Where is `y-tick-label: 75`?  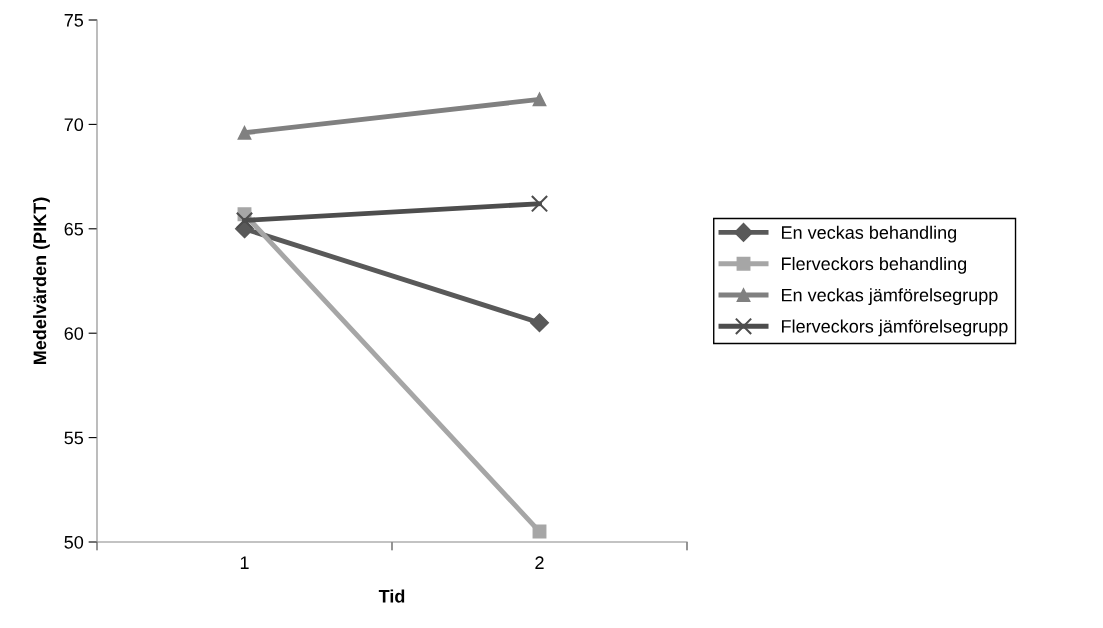
y-tick-label: 75 is located at coordinates (74, 20).